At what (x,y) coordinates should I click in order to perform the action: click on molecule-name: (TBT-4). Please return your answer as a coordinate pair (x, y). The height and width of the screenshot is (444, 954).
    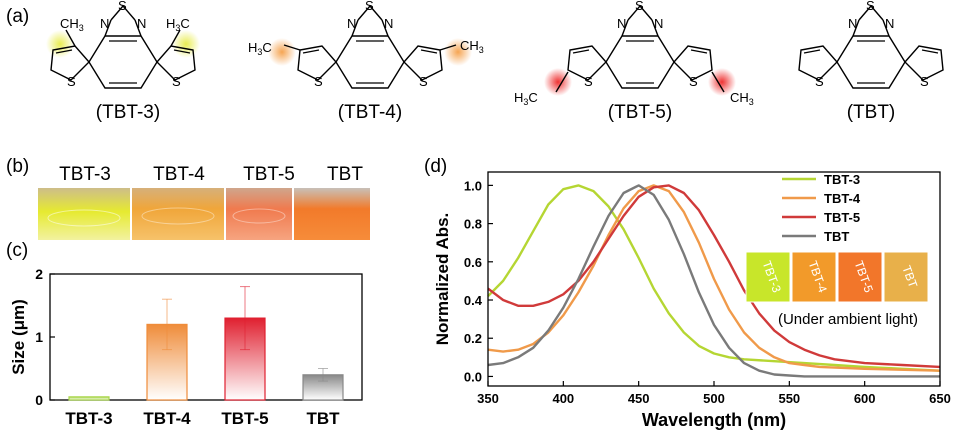
    Looking at the image, I should click on (370, 112).